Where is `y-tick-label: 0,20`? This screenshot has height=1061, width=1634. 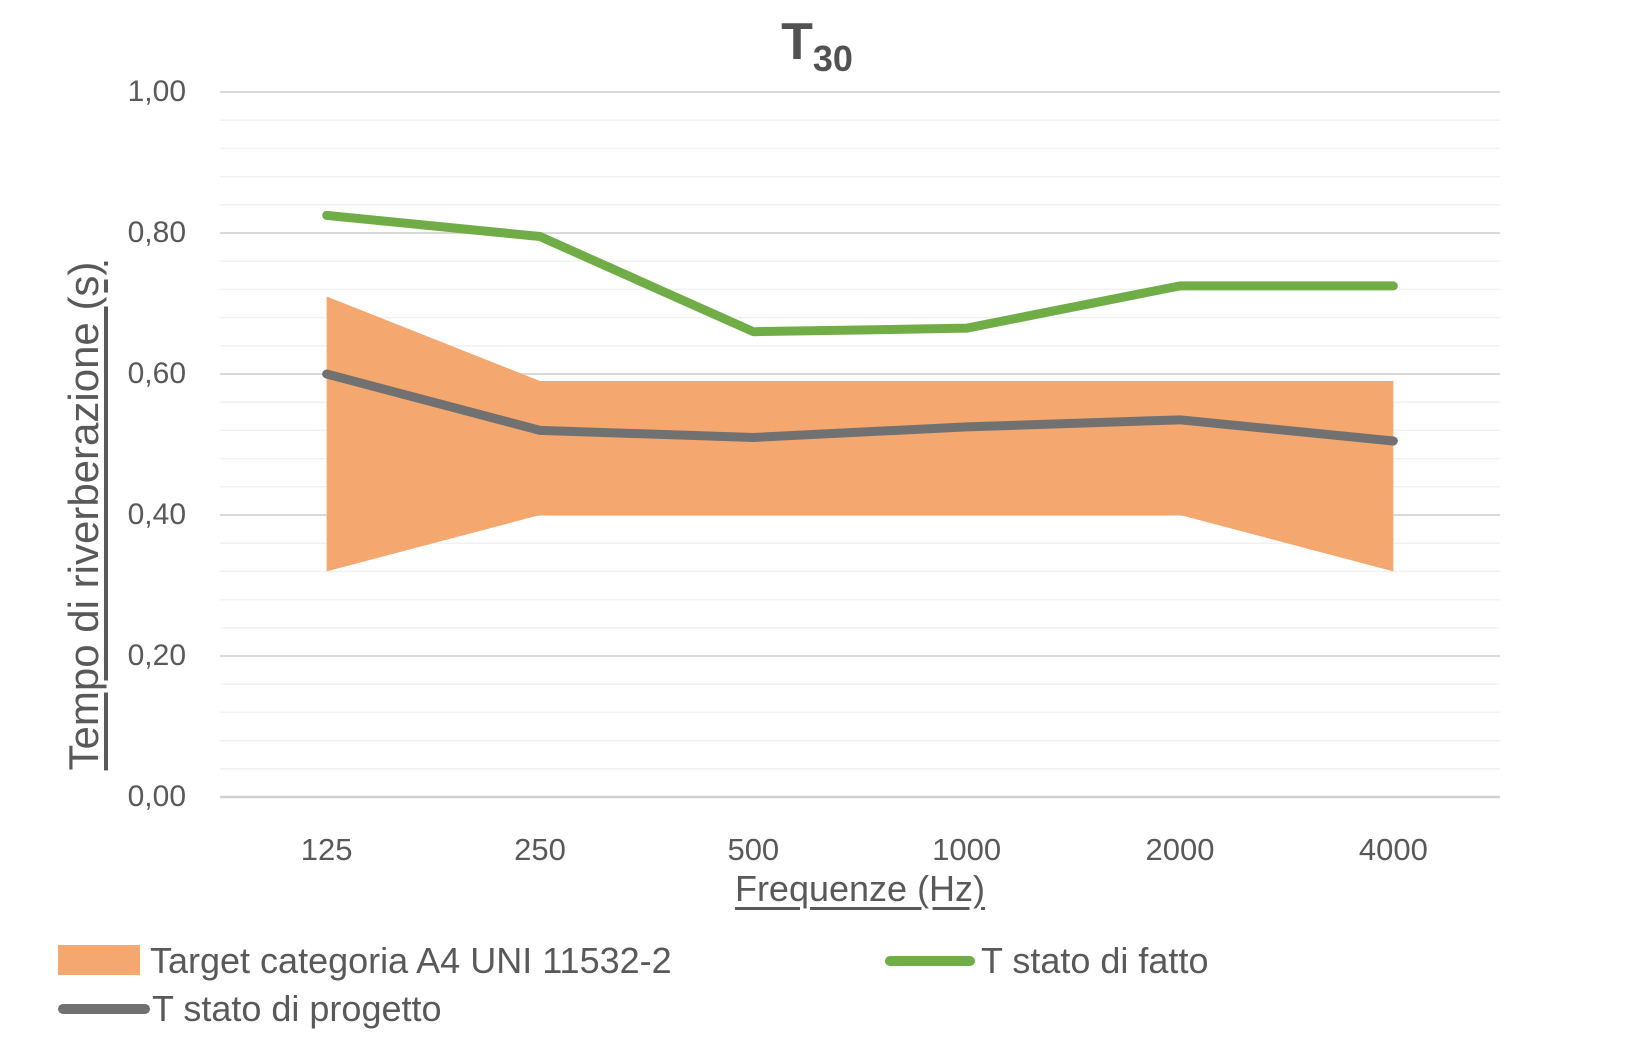 y-tick-label: 0,20 is located at coordinates (156, 655).